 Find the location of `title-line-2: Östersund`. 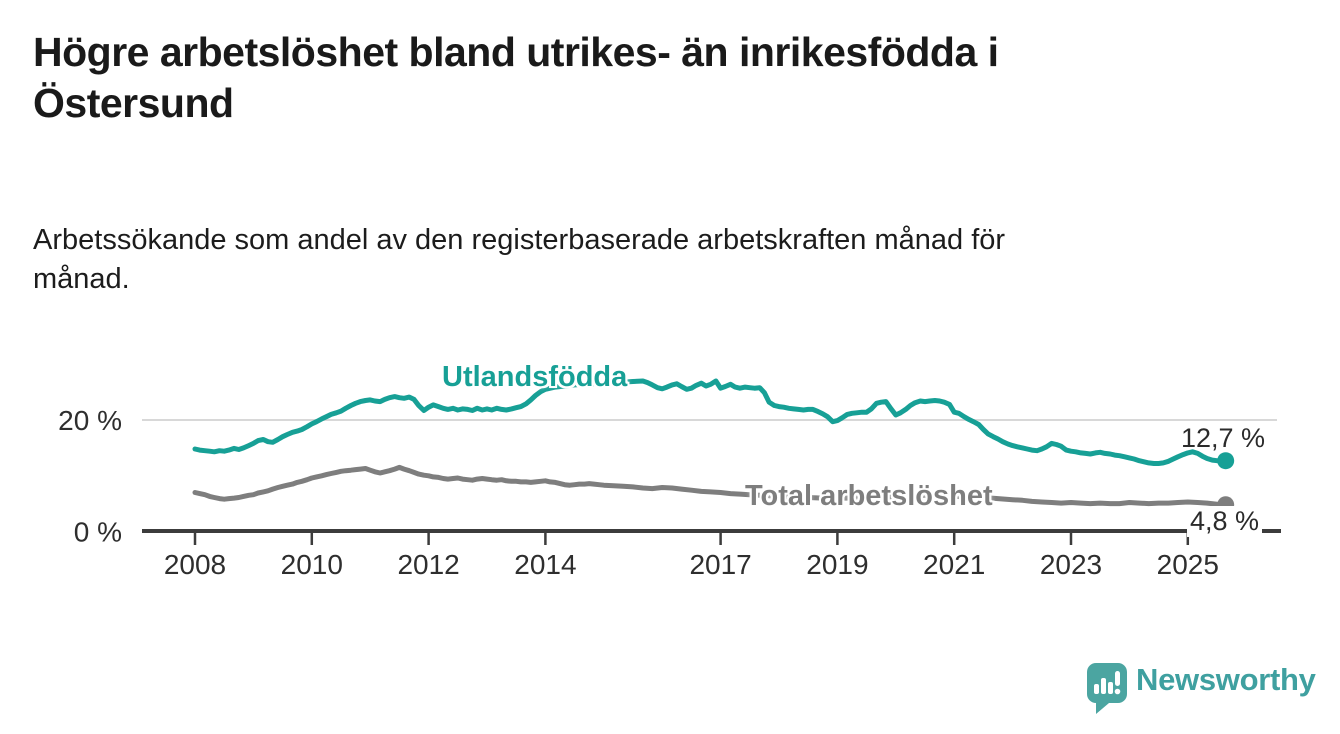

title-line-2: Östersund is located at coordinates (133, 103).